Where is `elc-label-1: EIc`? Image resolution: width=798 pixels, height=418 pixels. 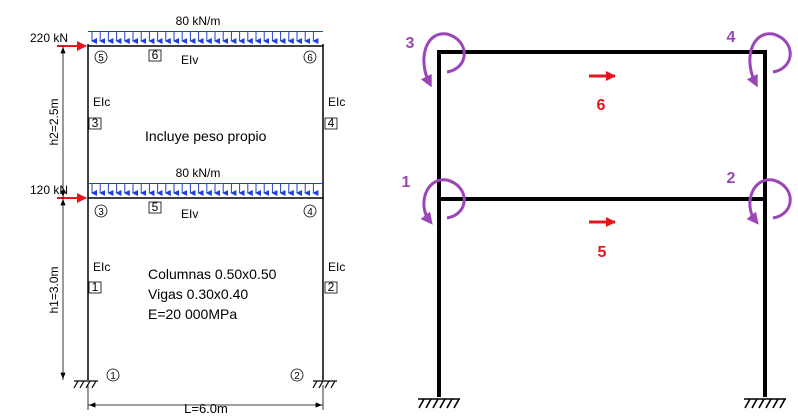 elc-label-1: EIc is located at coordinates (101, 267).